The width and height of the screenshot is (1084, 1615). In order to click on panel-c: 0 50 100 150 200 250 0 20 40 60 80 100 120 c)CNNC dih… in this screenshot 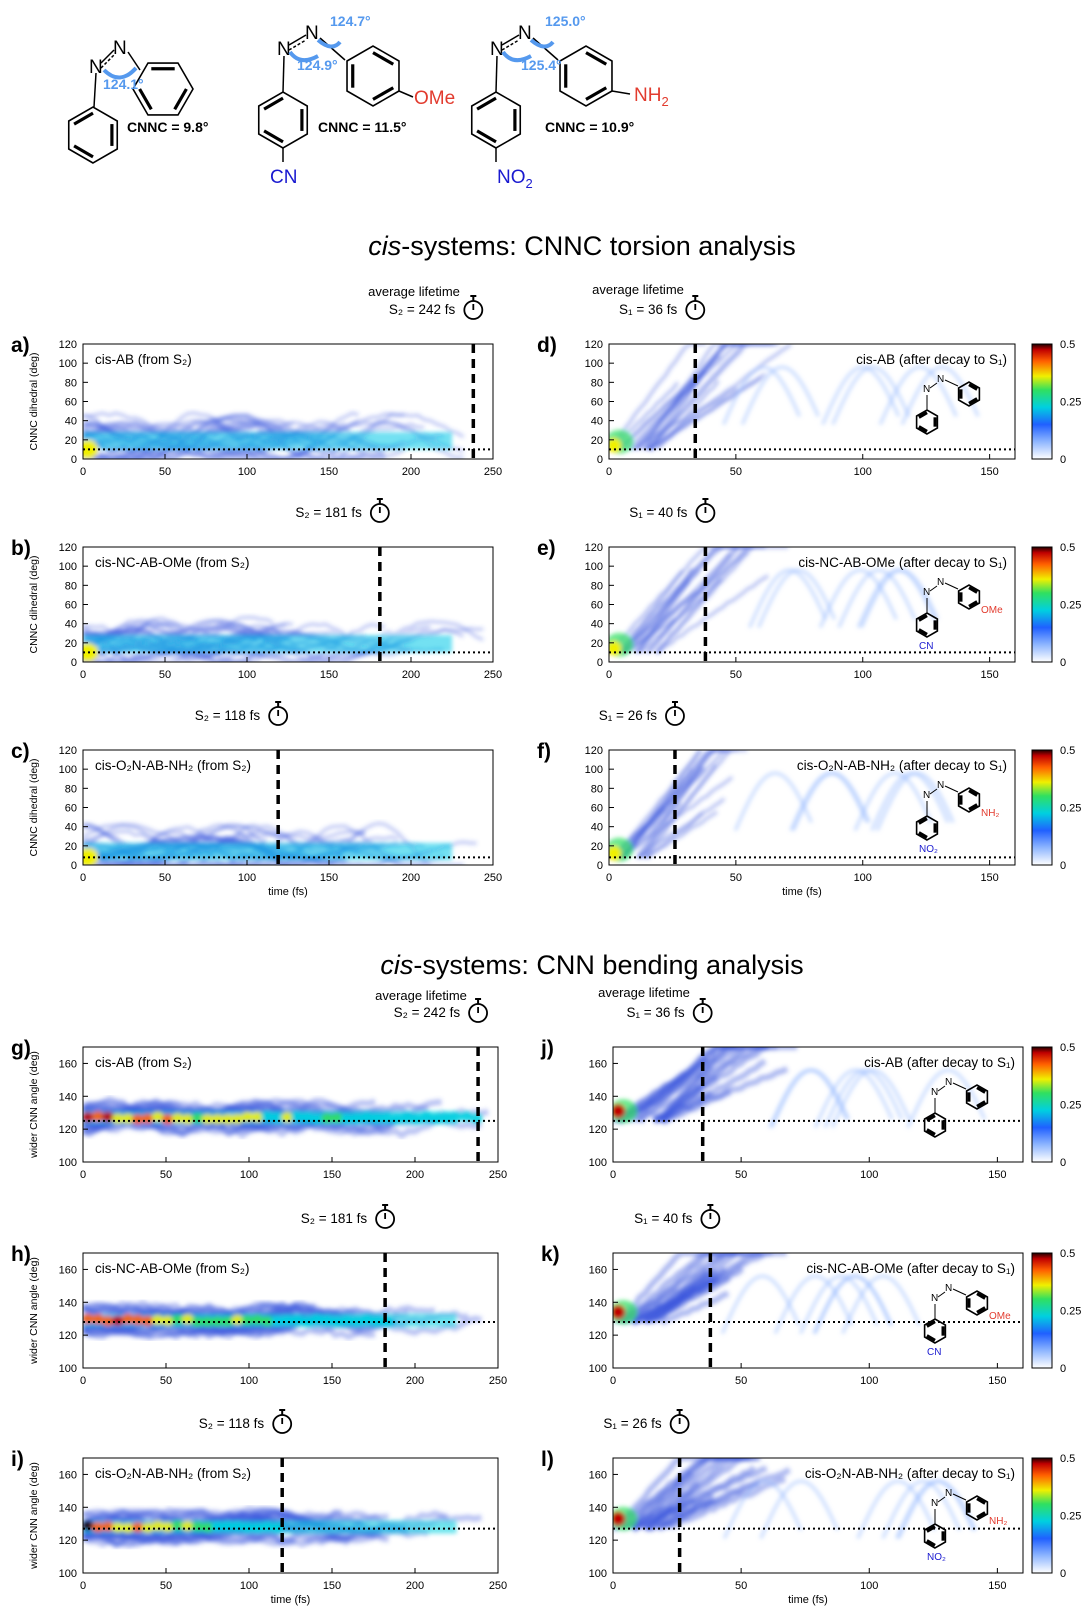, I will do `click(256, 799)`.